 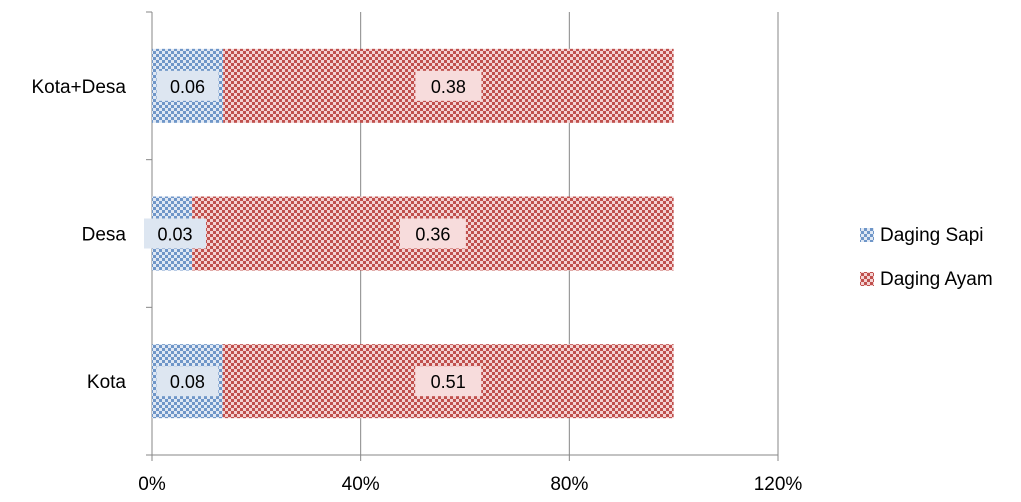 I want to click on legend-label: Daging Ayam, so click(x=936, y=279).